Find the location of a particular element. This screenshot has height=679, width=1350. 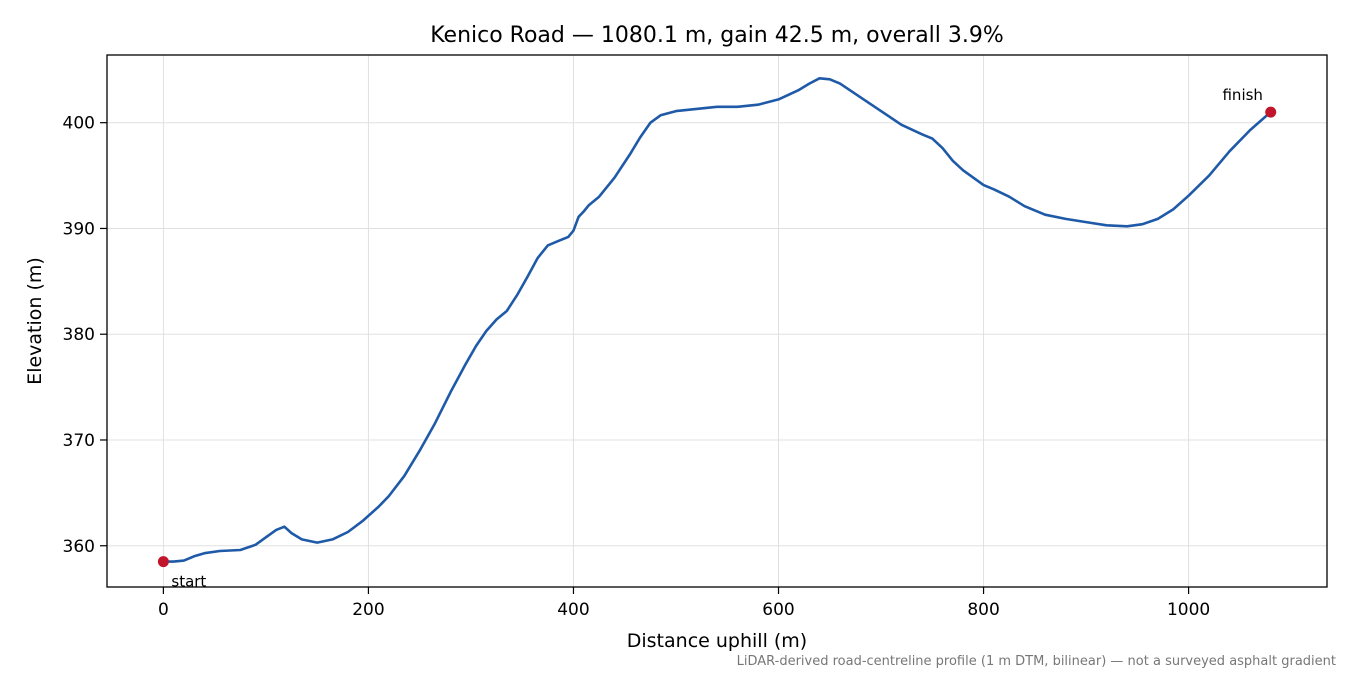

x-tick-label: 200 is located at coordinates (368, 610).